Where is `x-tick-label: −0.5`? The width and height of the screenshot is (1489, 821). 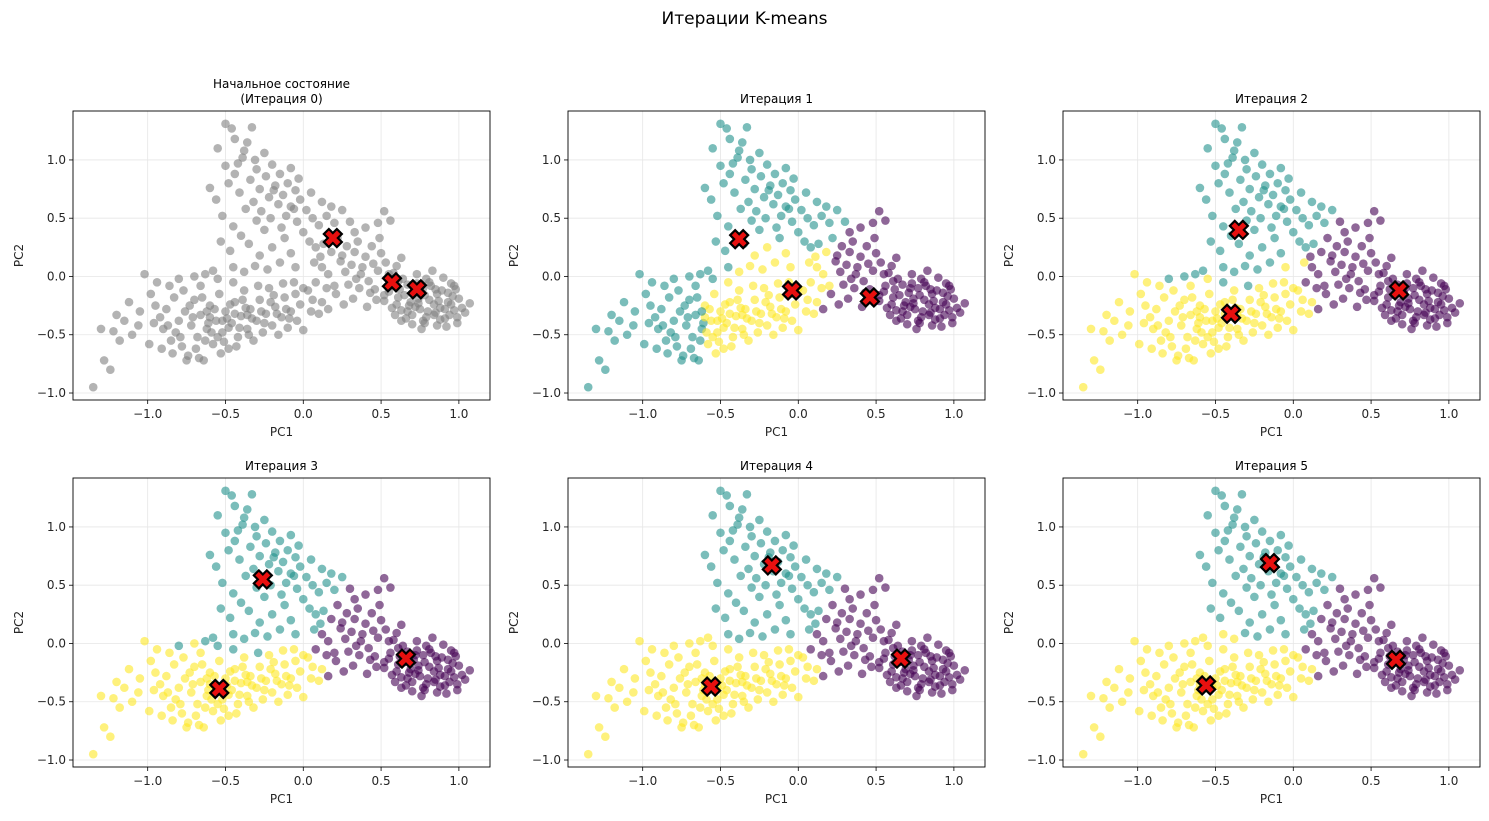 x-tick-label: −0.5 is located at coordinates (720, 414).